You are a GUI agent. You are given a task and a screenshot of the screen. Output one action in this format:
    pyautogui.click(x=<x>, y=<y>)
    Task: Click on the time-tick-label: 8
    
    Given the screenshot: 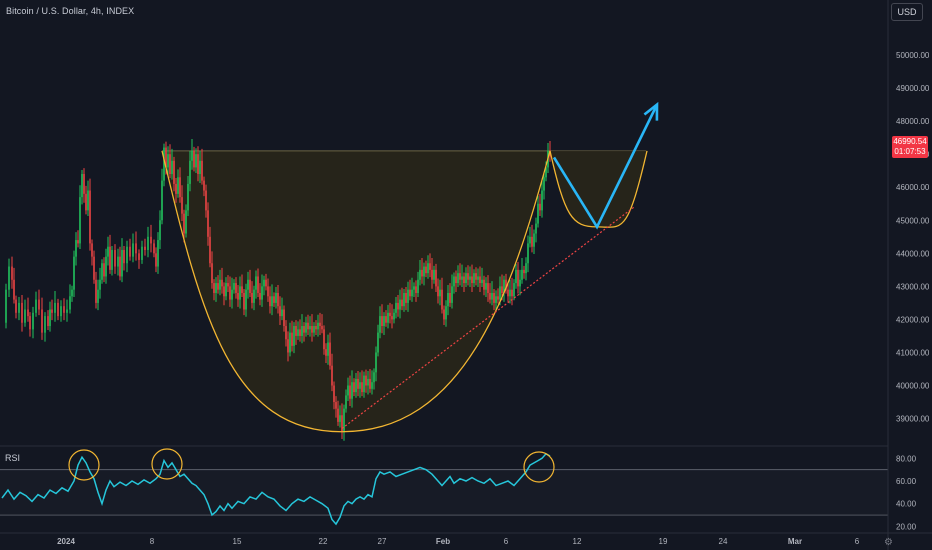 What is the action you would take?
    pyautogui.click(x=152, y=541)
    